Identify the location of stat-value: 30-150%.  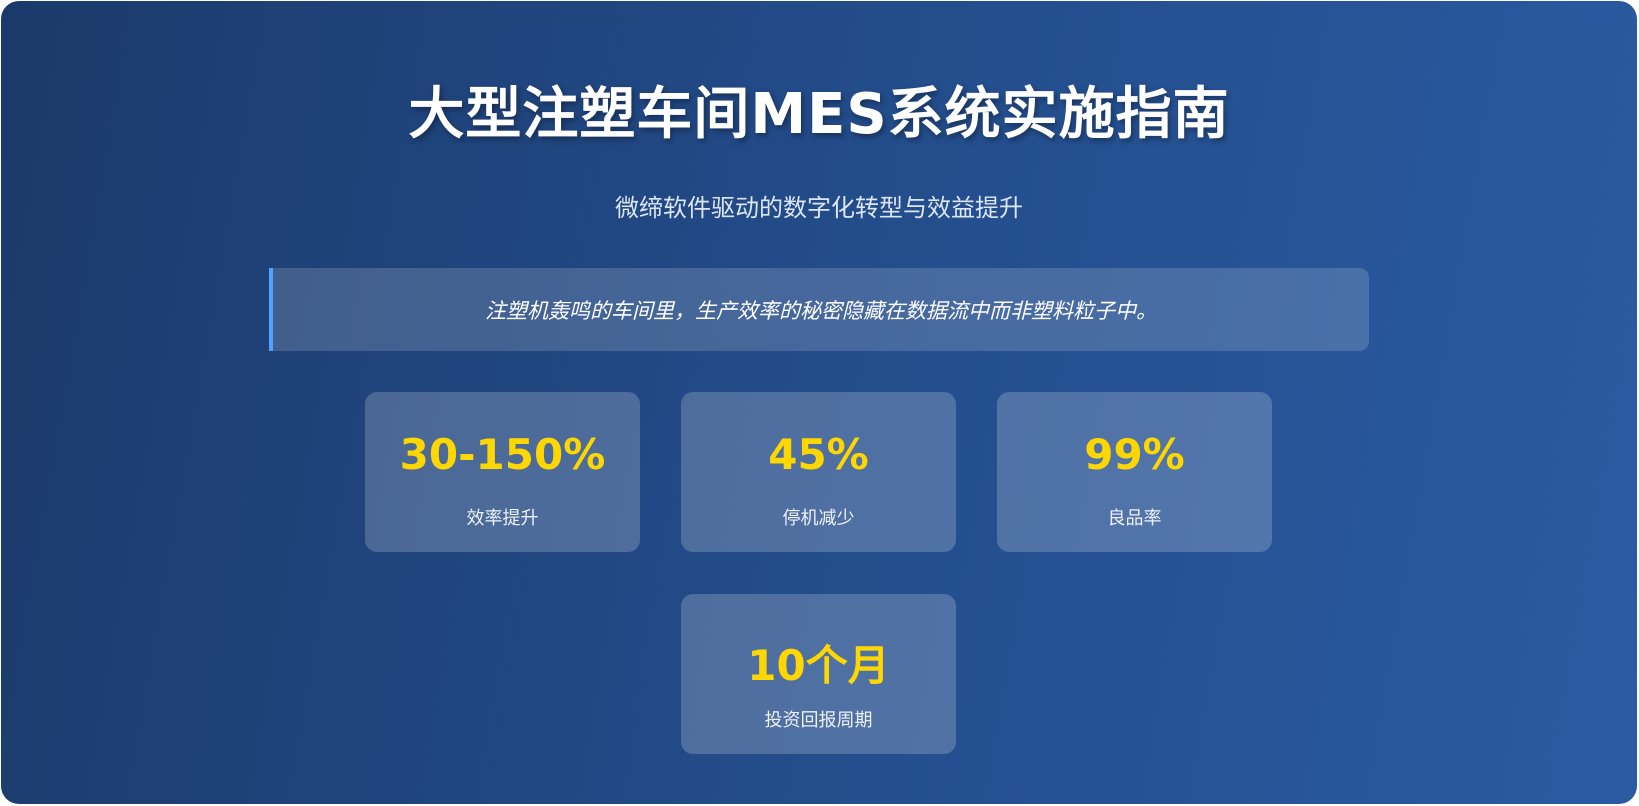
(502, 454).